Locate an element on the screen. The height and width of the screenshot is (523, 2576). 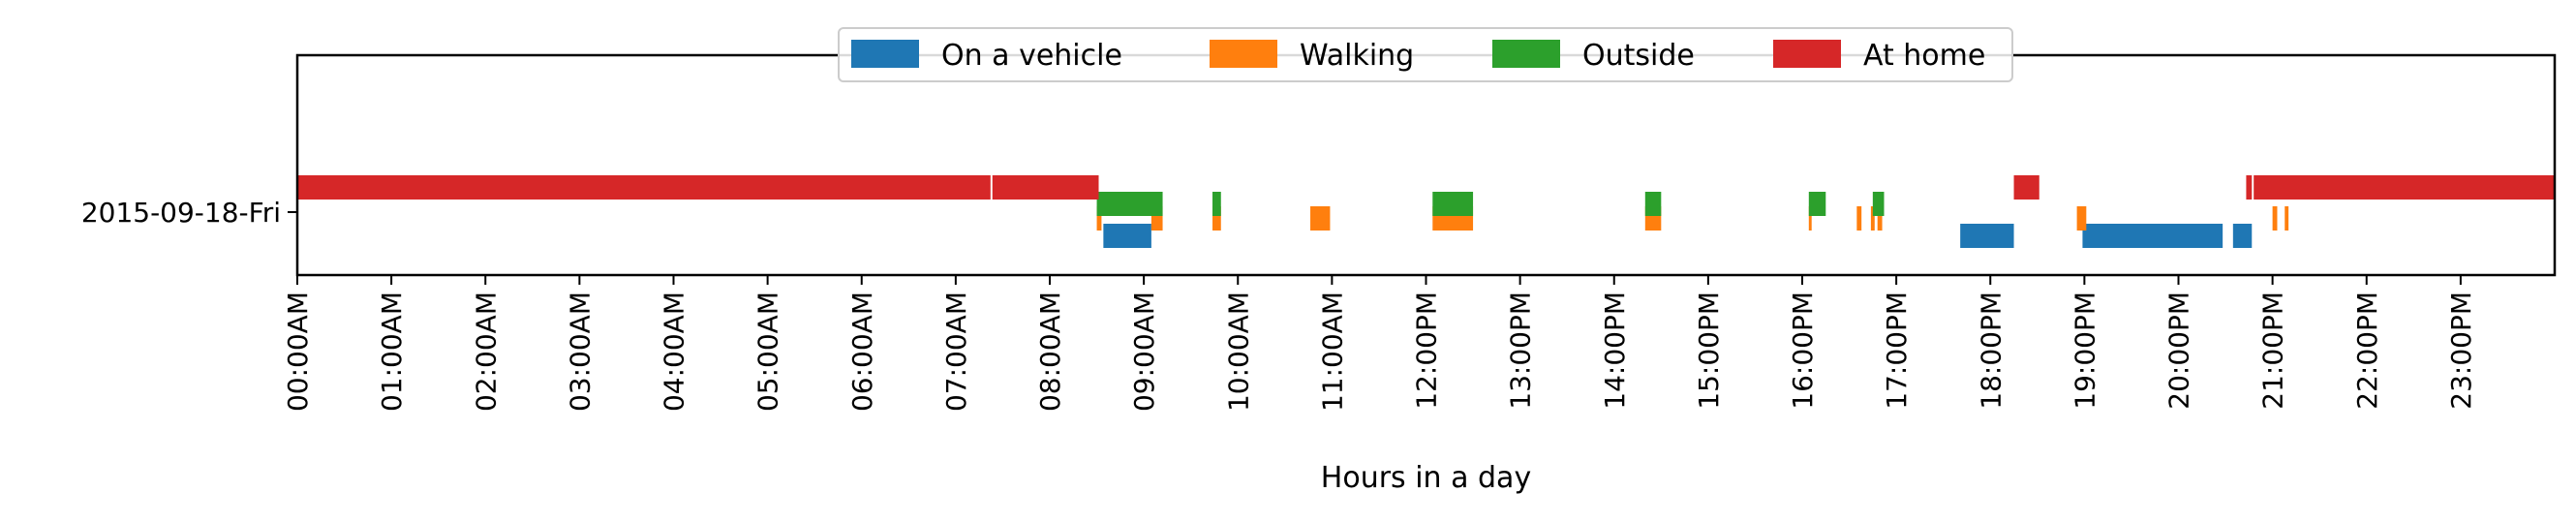
legend: On a vehicle Walking Outside At home is located at coordinates (1425, 54).